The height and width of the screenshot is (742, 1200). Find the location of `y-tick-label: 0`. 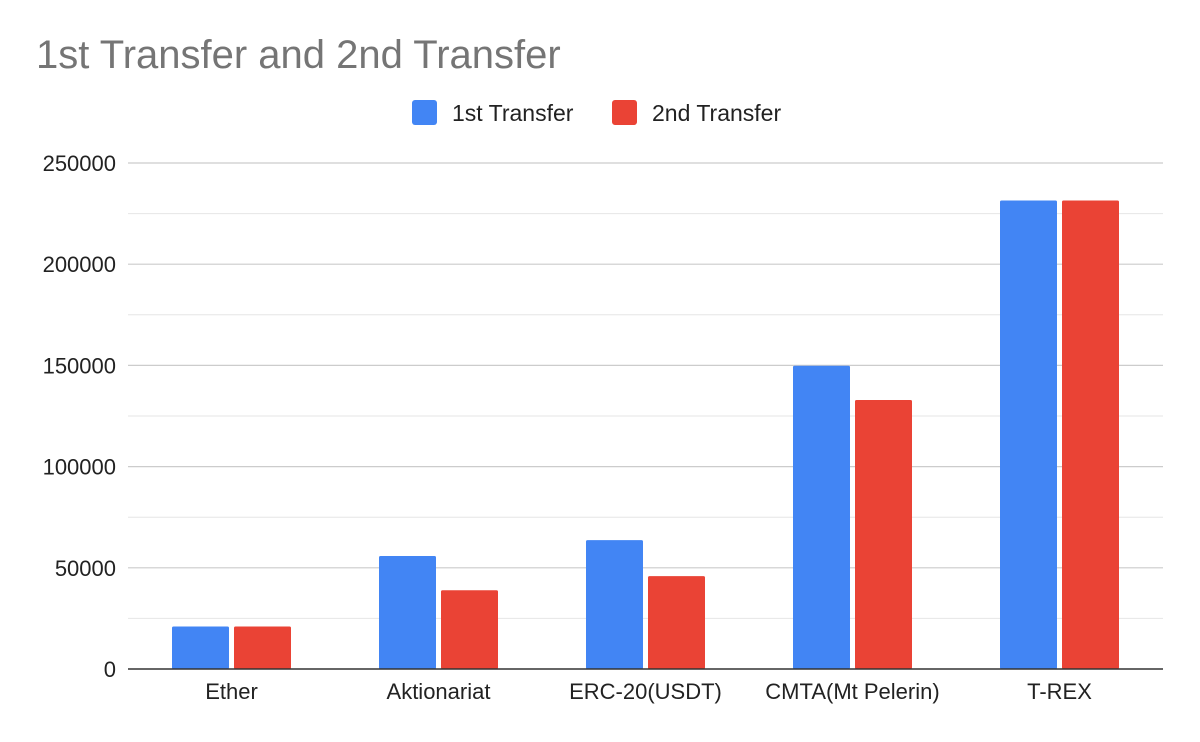

y-tick-label: 0 is located at coordinates (110, 669).